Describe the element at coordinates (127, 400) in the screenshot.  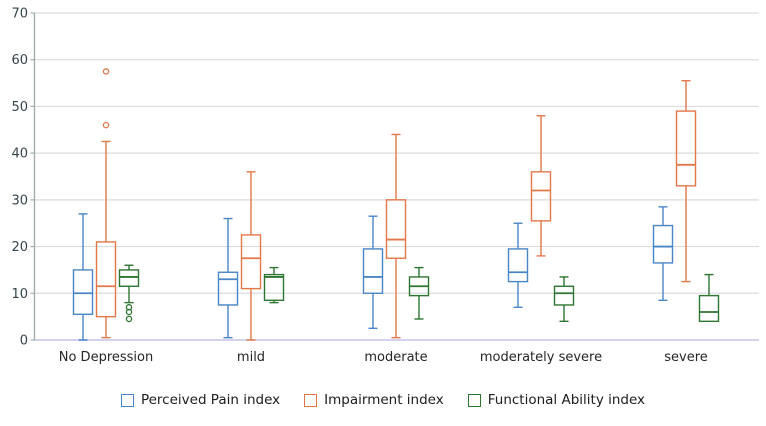
I see `legend-swatch-perceived-pain-icon` at that location.